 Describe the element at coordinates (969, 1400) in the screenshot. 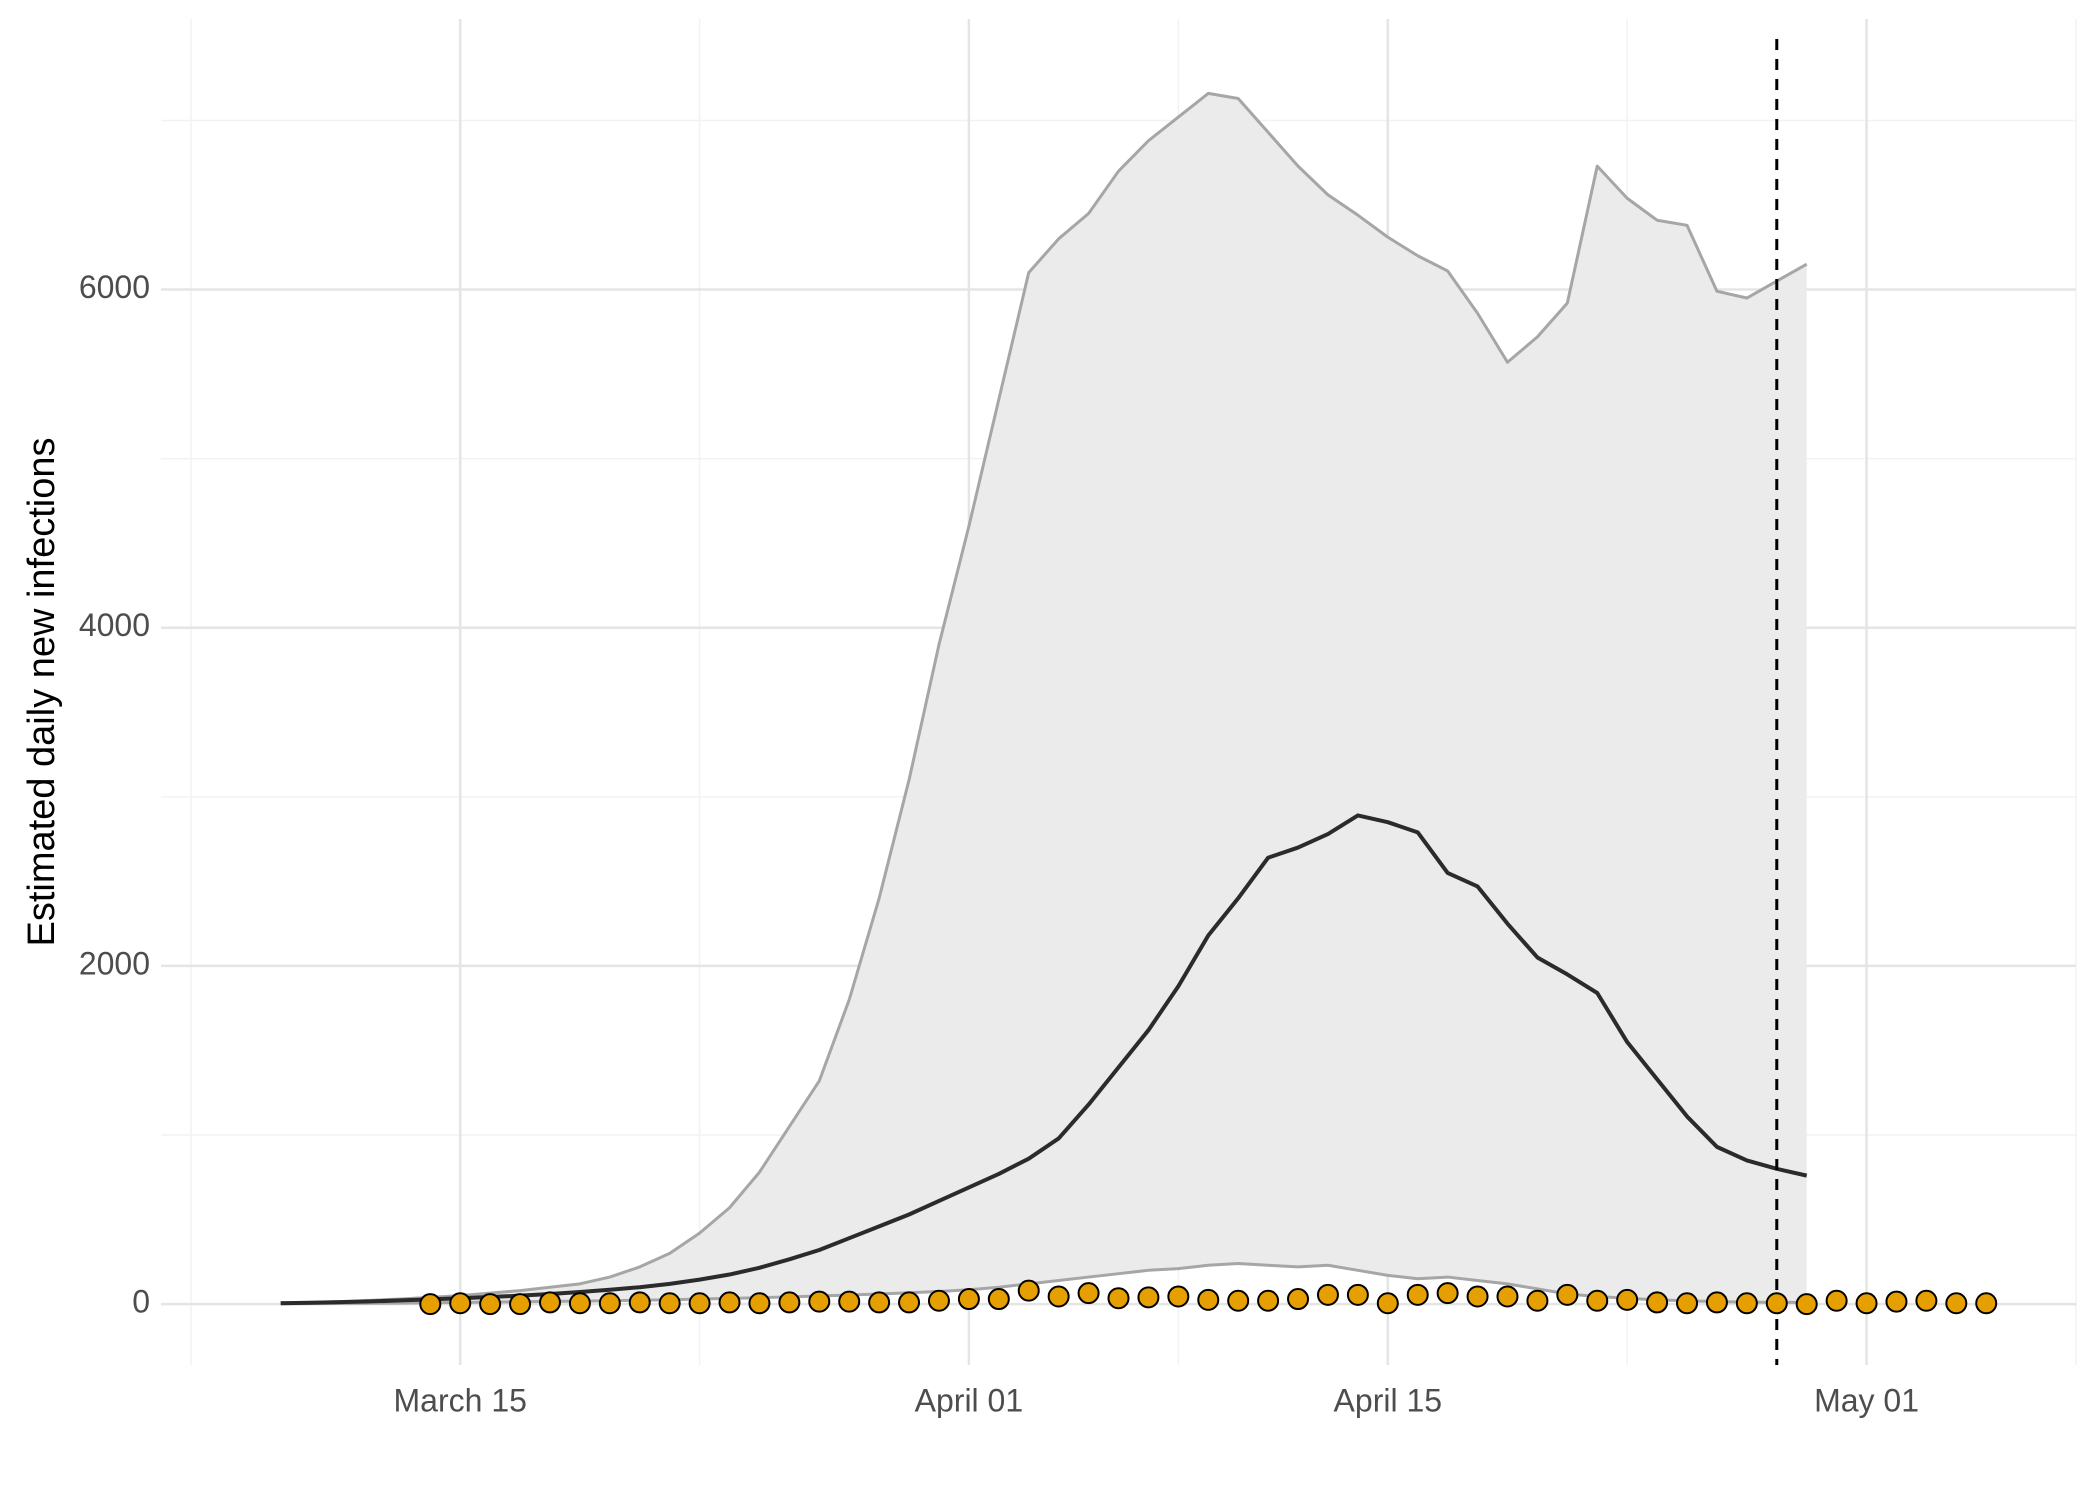

I see `x-tick-label: April 01` at that location.